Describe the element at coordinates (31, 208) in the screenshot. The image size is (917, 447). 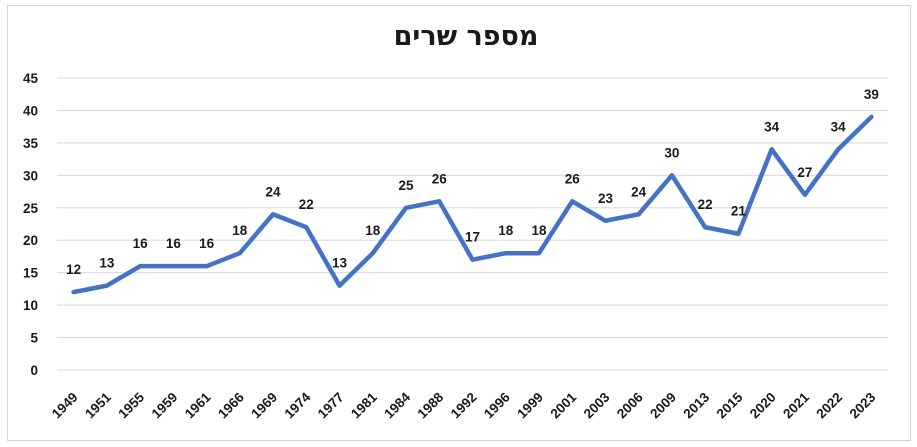
I see `y-axis-tick-label: 25` at that location.